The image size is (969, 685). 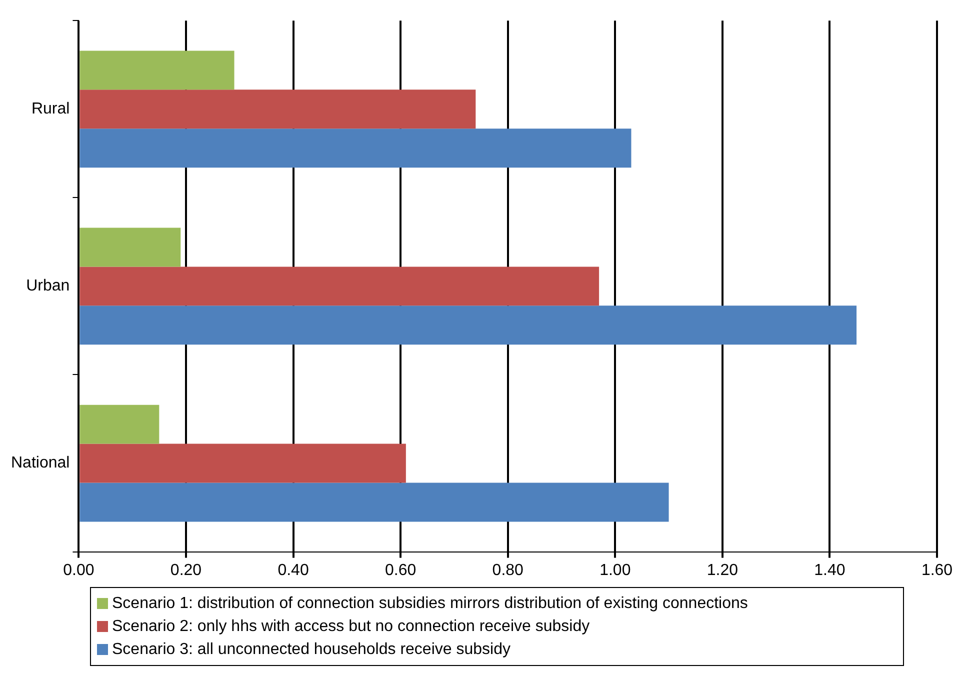 I want to click on legend-label: Scenario 1: distribution of connection subsidies mirrors distribution of existing connections, so click(x=430, y=604).